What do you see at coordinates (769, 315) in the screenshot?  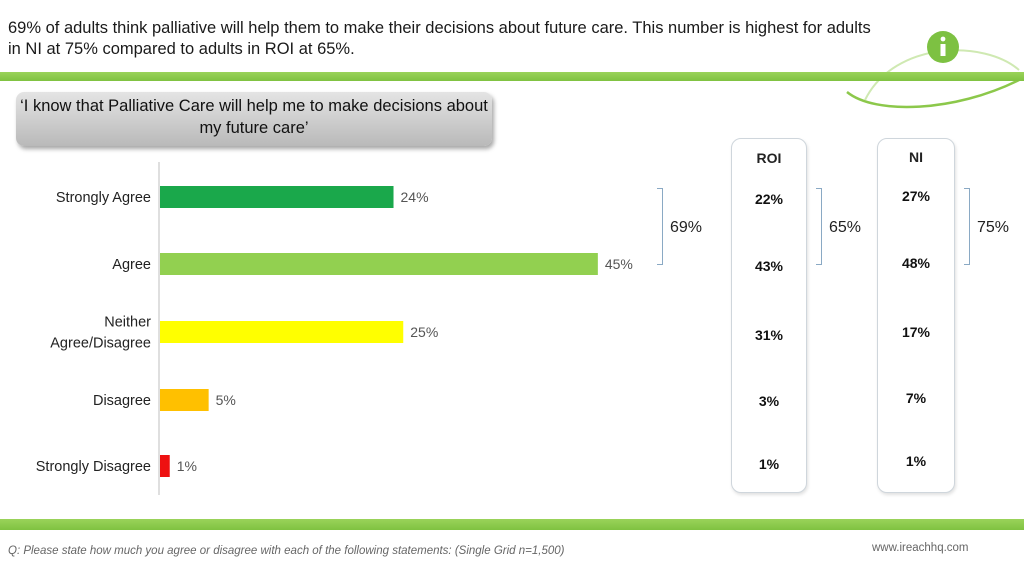 I see `roi-panel: ROI 22% 43% 31% 3% 1%` at bounding box center [769, 315].